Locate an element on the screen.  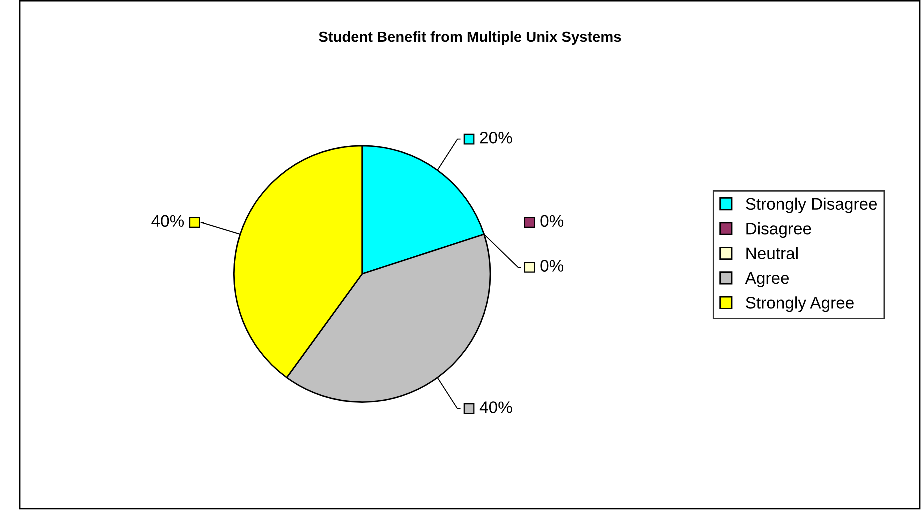
legend-label: Neutral is located at coordinates (772, 253).